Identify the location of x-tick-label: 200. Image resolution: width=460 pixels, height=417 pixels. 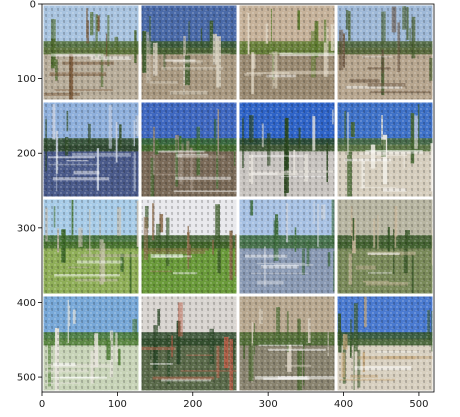
(192, 404).